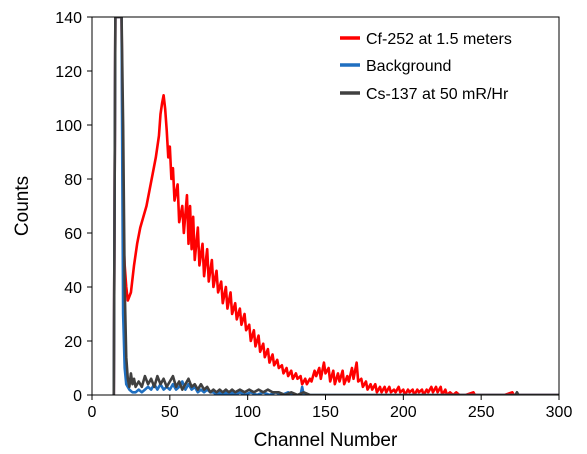  Describe the element at coordinates (408, 66) in the screenshot. I see `legend-label-1: Background` at that location.